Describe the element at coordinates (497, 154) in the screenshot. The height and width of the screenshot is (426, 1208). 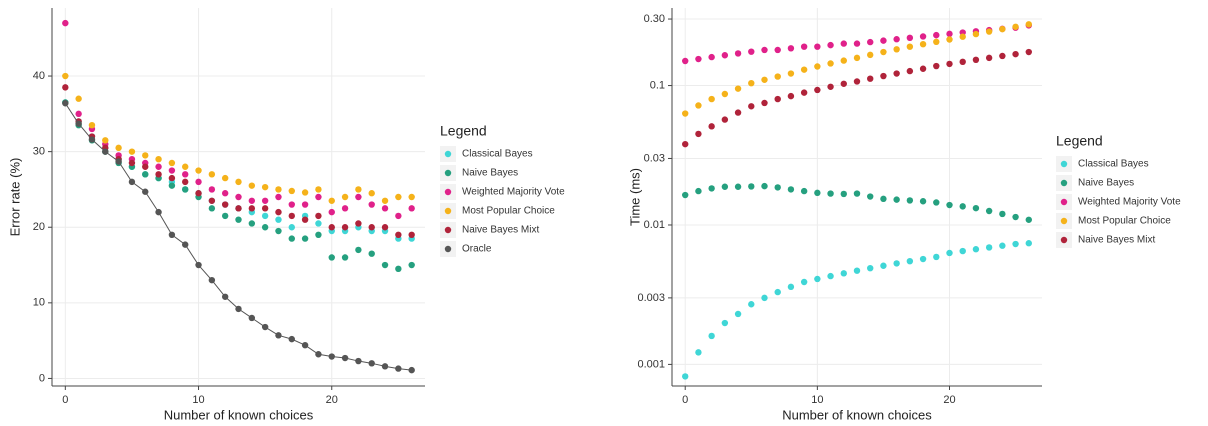
I see `legend-label: Classical Bayes` at that location.